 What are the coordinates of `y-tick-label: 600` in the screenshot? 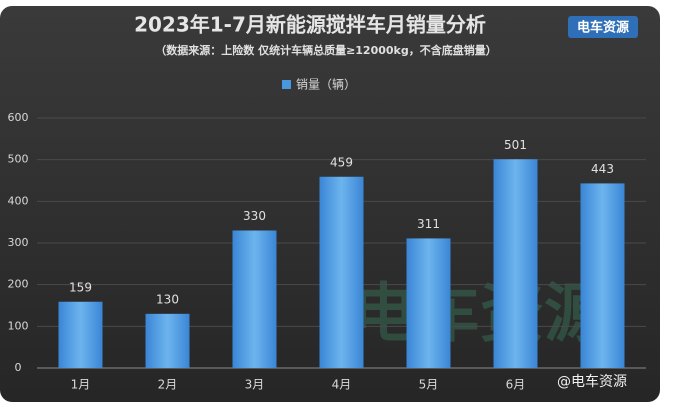 It's located at (18, 117).